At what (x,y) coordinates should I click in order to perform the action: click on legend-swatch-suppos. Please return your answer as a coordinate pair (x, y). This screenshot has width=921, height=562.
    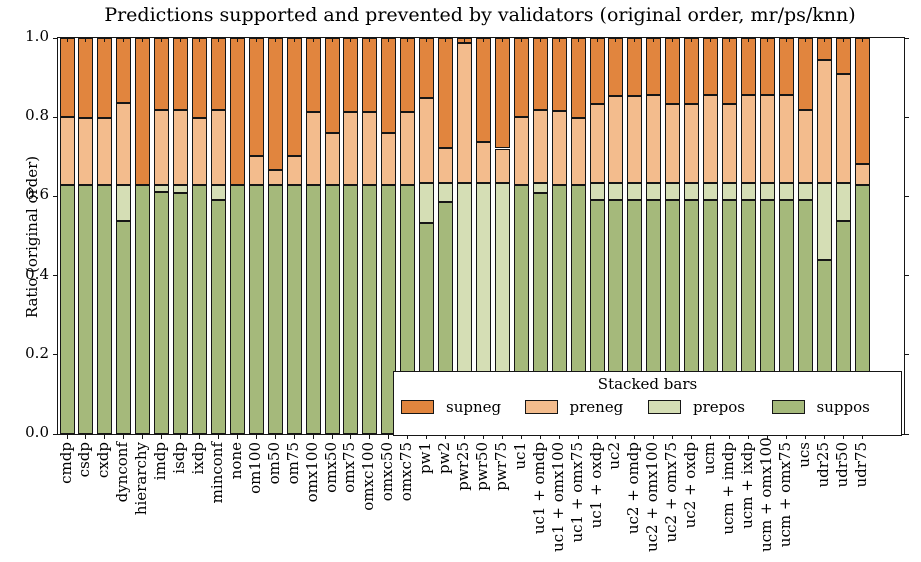
    Looking at the image, I should click on (788, 407).